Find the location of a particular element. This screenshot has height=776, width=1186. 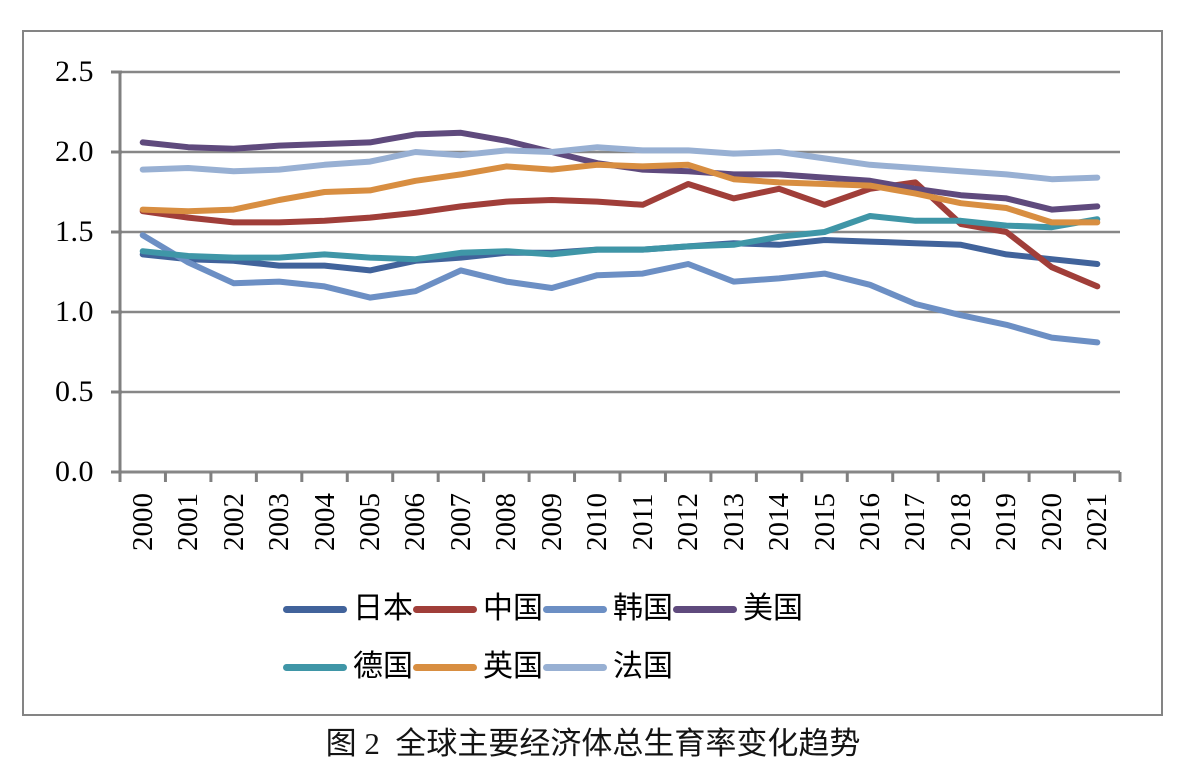

legend-label-germany: 德国 is located at coordinates (383, 666).